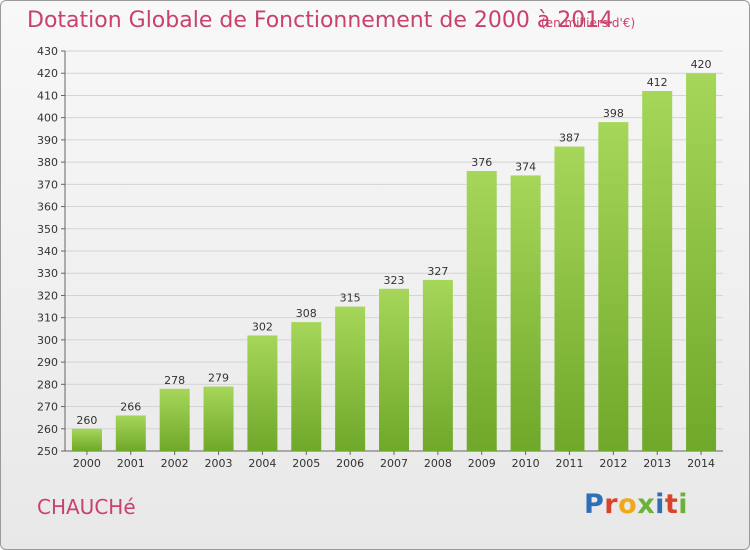  Describe the element at coordinates (47, 362) in the screenshot. I see `y-tick-label: 290` at that location.